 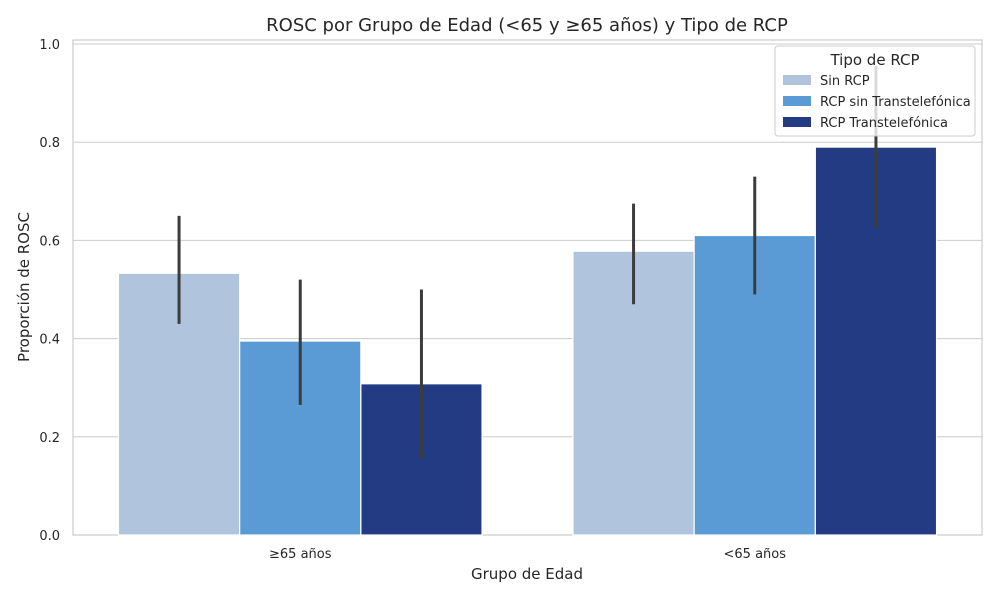 What do you see at coordinates (49, 340) in the screenshot?
I see `y-tick-label: 0.4` at bounding box center [49, 340].